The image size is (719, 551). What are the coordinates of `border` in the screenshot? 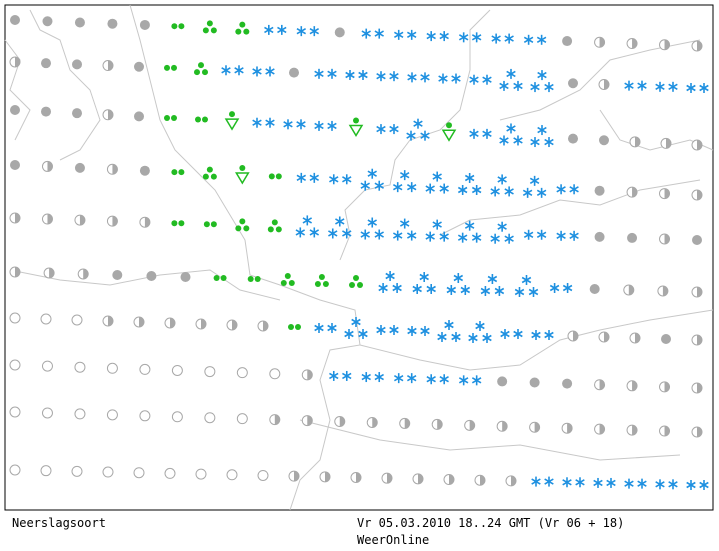 It's located at (536, 340).